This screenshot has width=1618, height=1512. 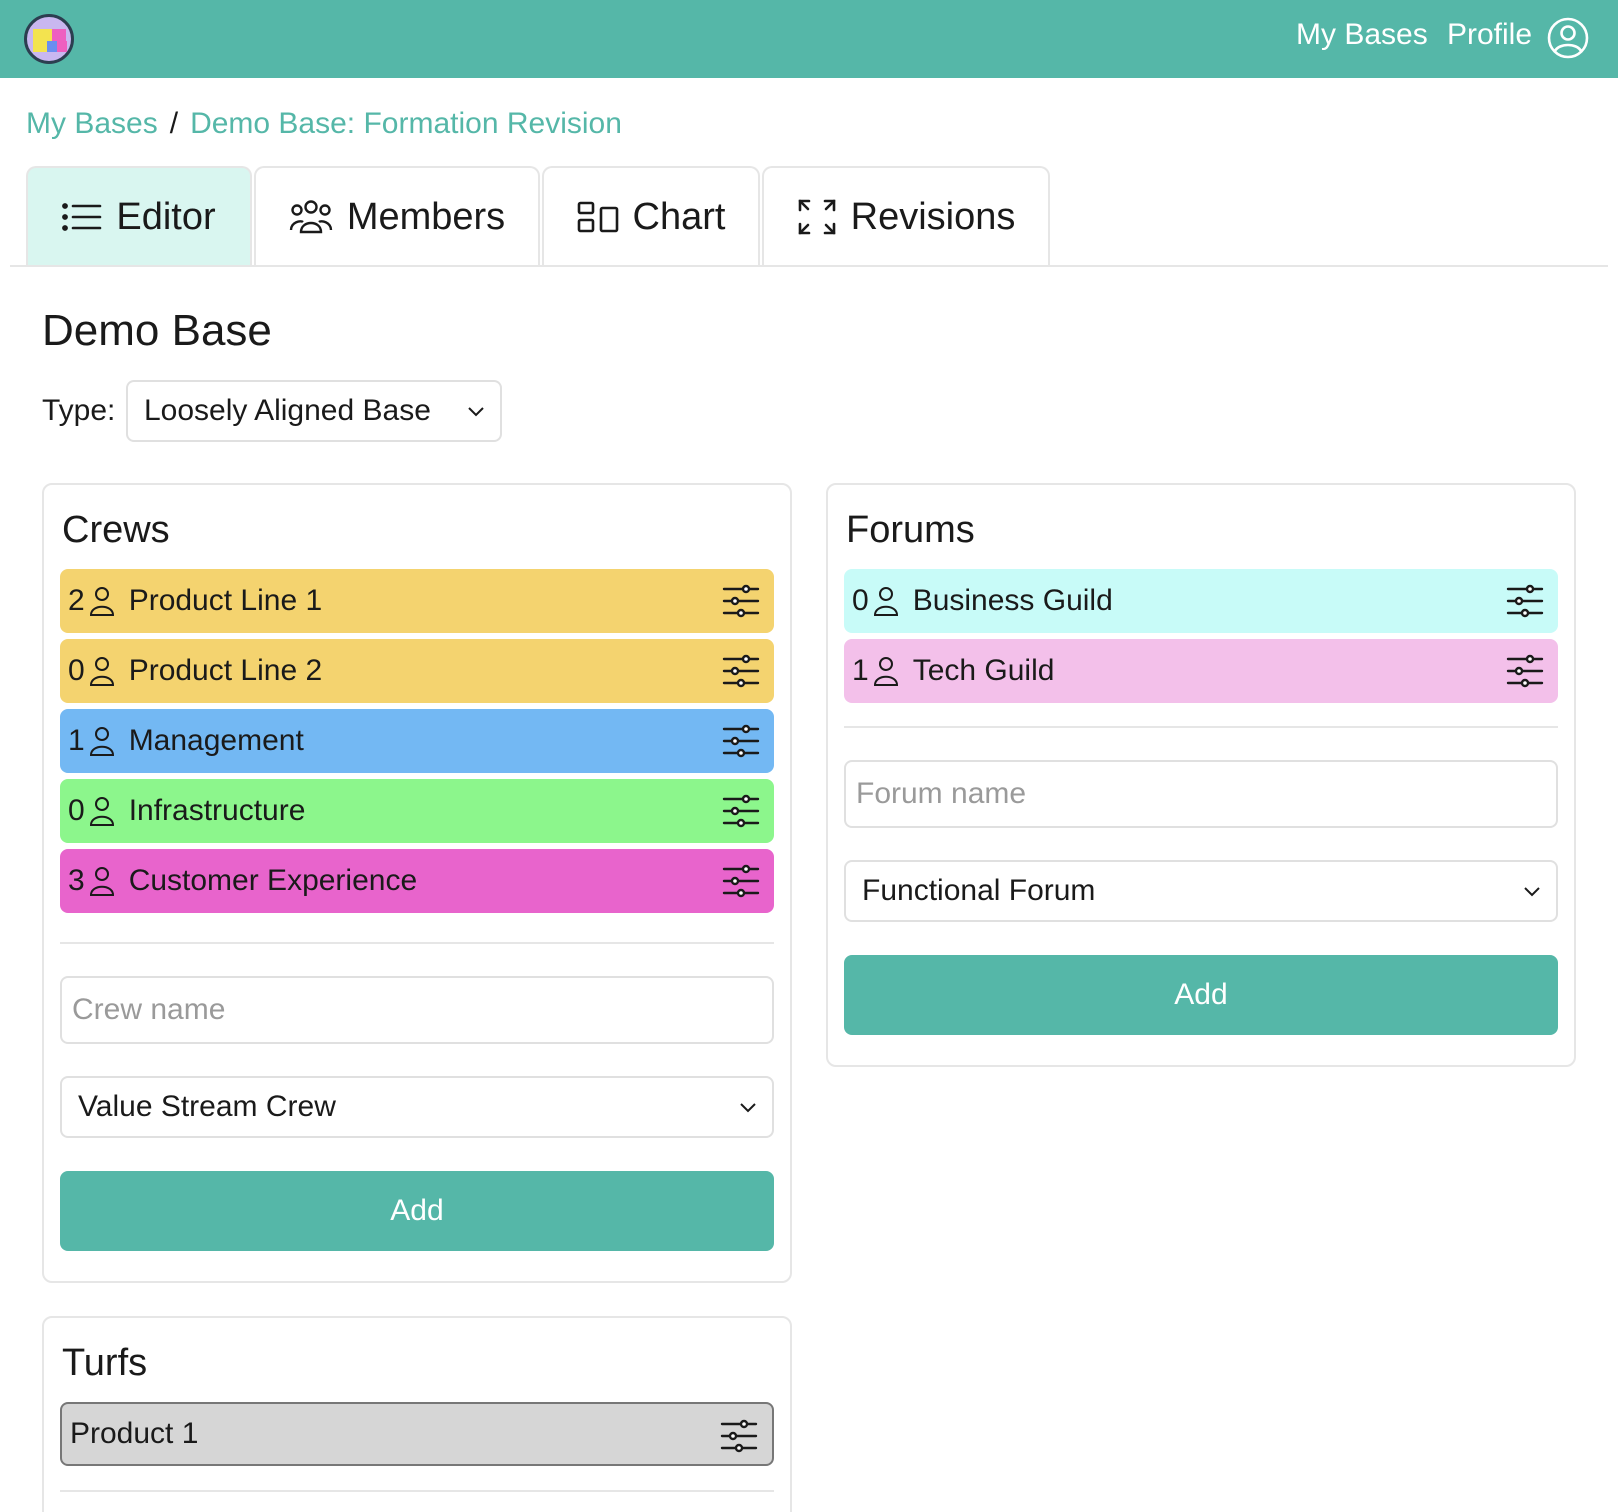 What do you see at coordinates (116, 530) in the screenshot?
I see `crews-title: Crews` at bounding box center [116, 530].